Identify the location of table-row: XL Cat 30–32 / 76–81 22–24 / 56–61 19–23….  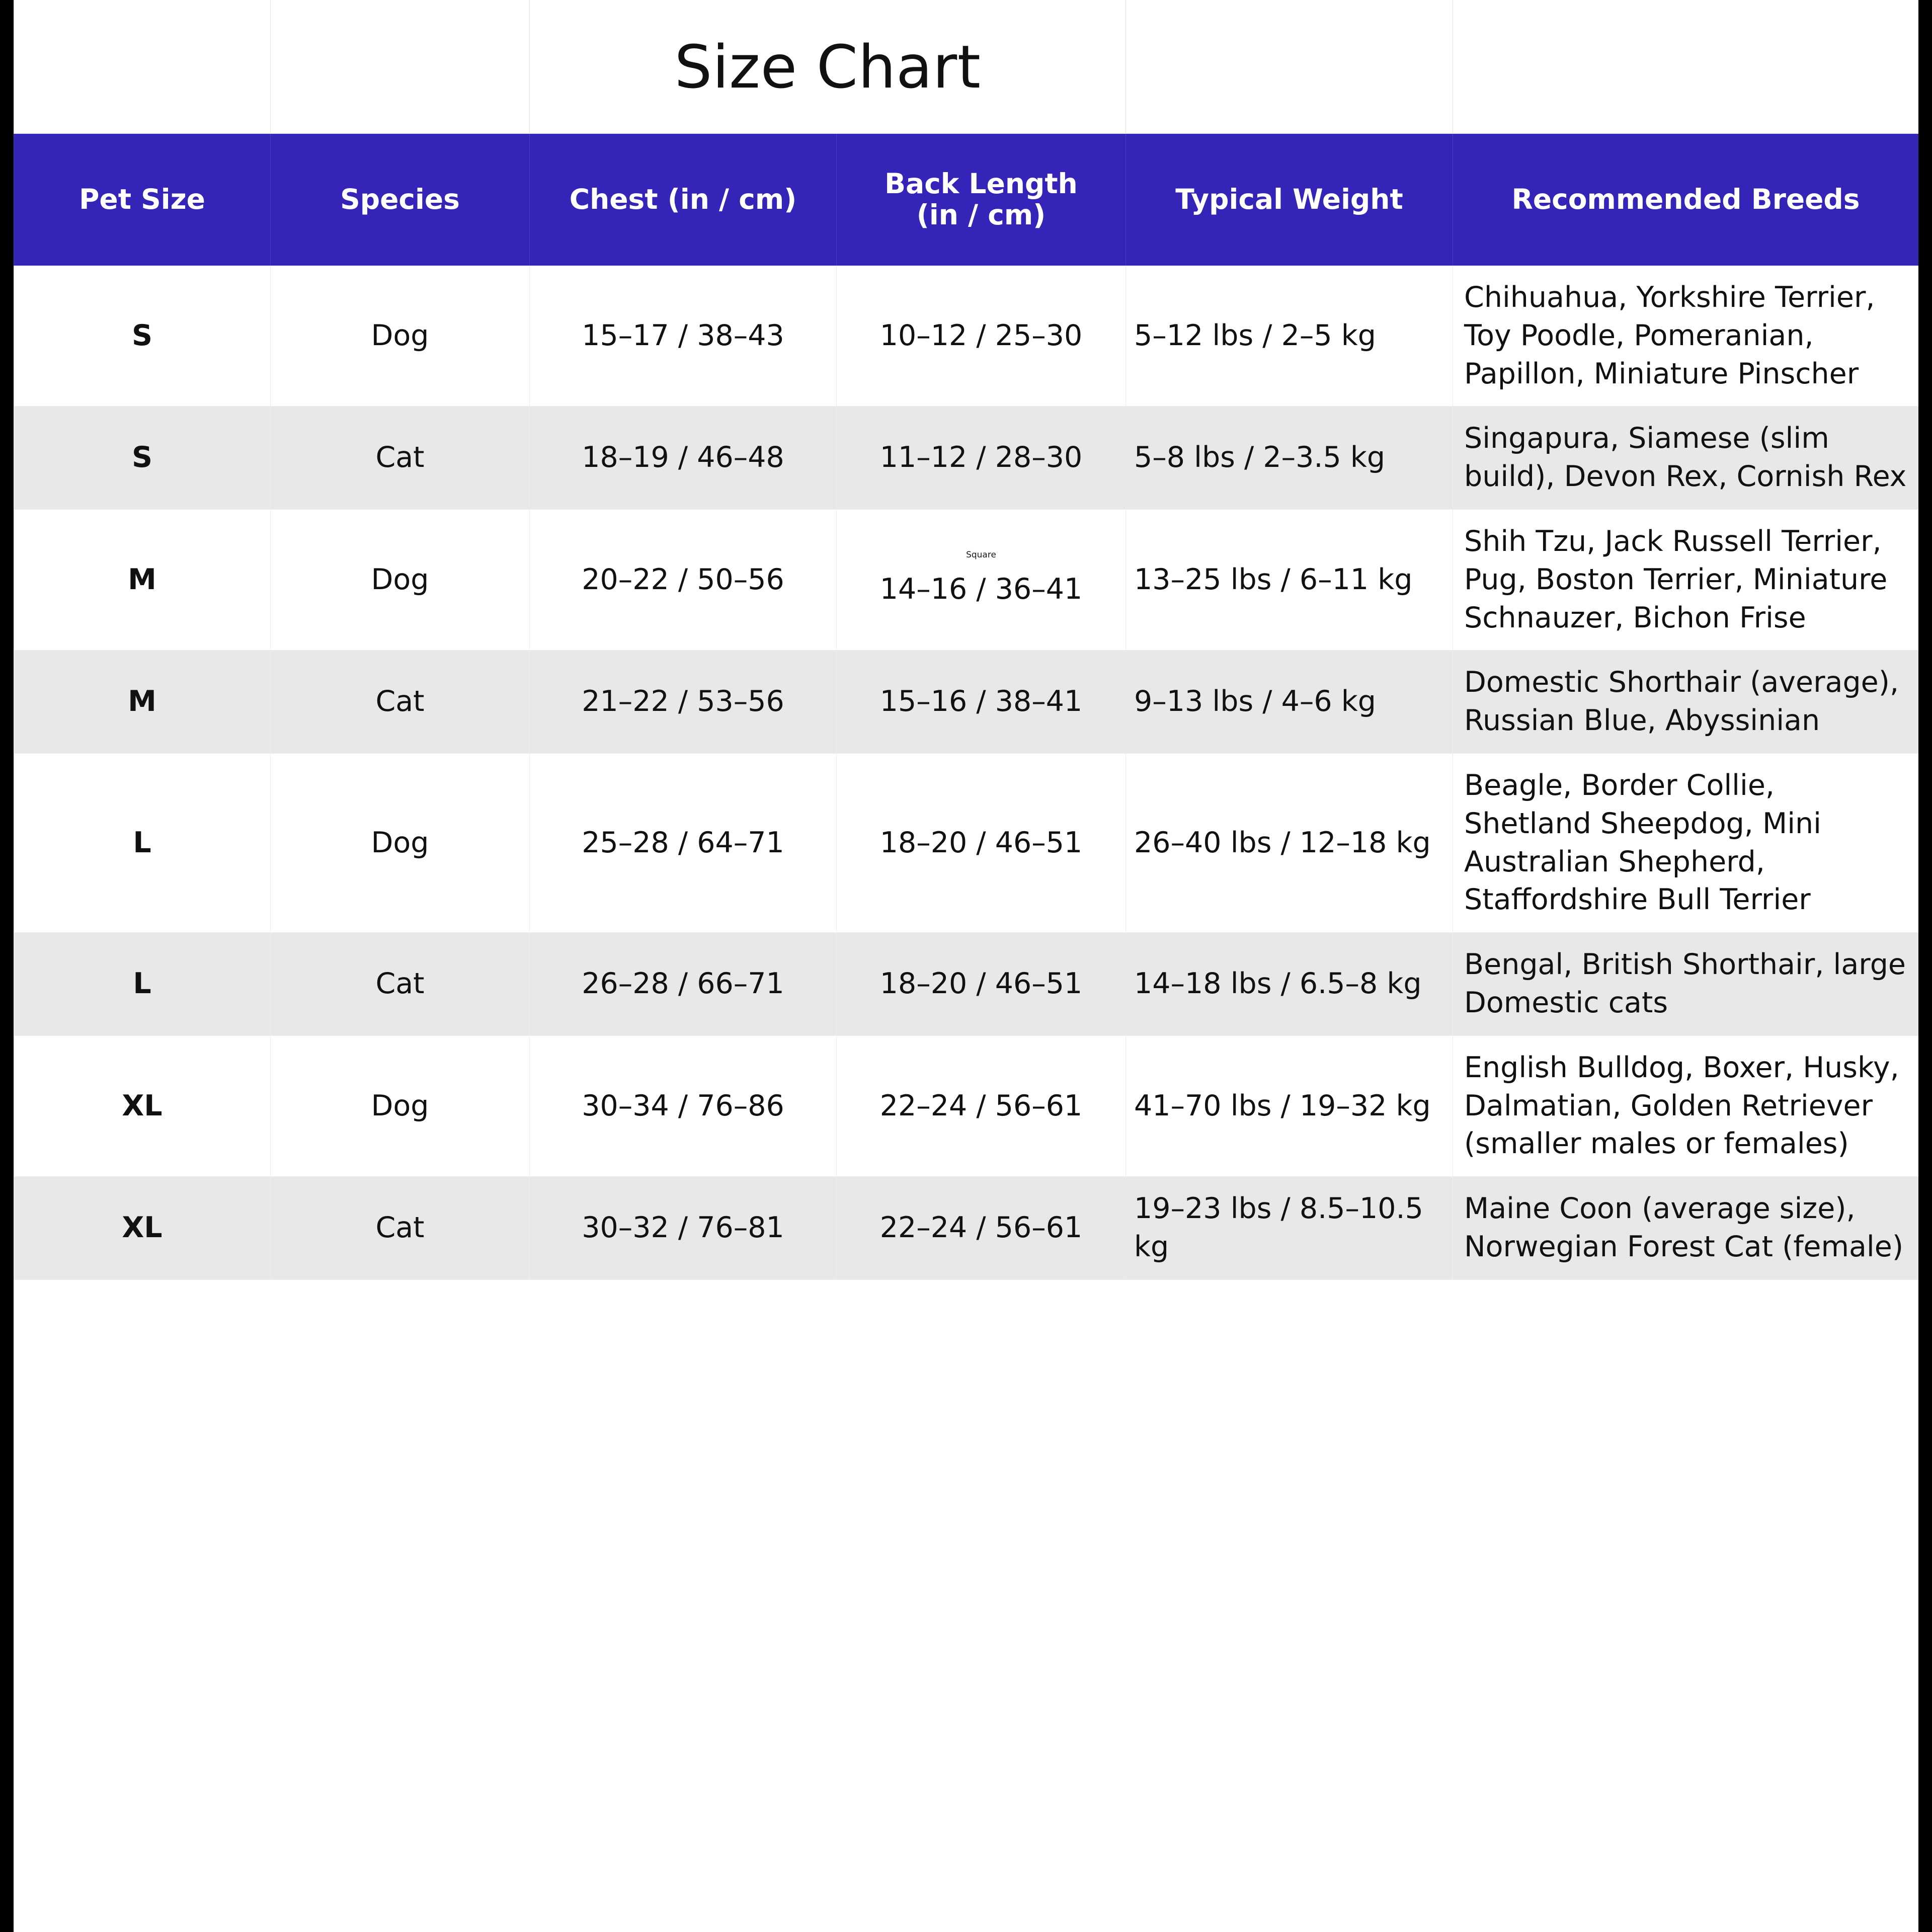
(966, 1228).